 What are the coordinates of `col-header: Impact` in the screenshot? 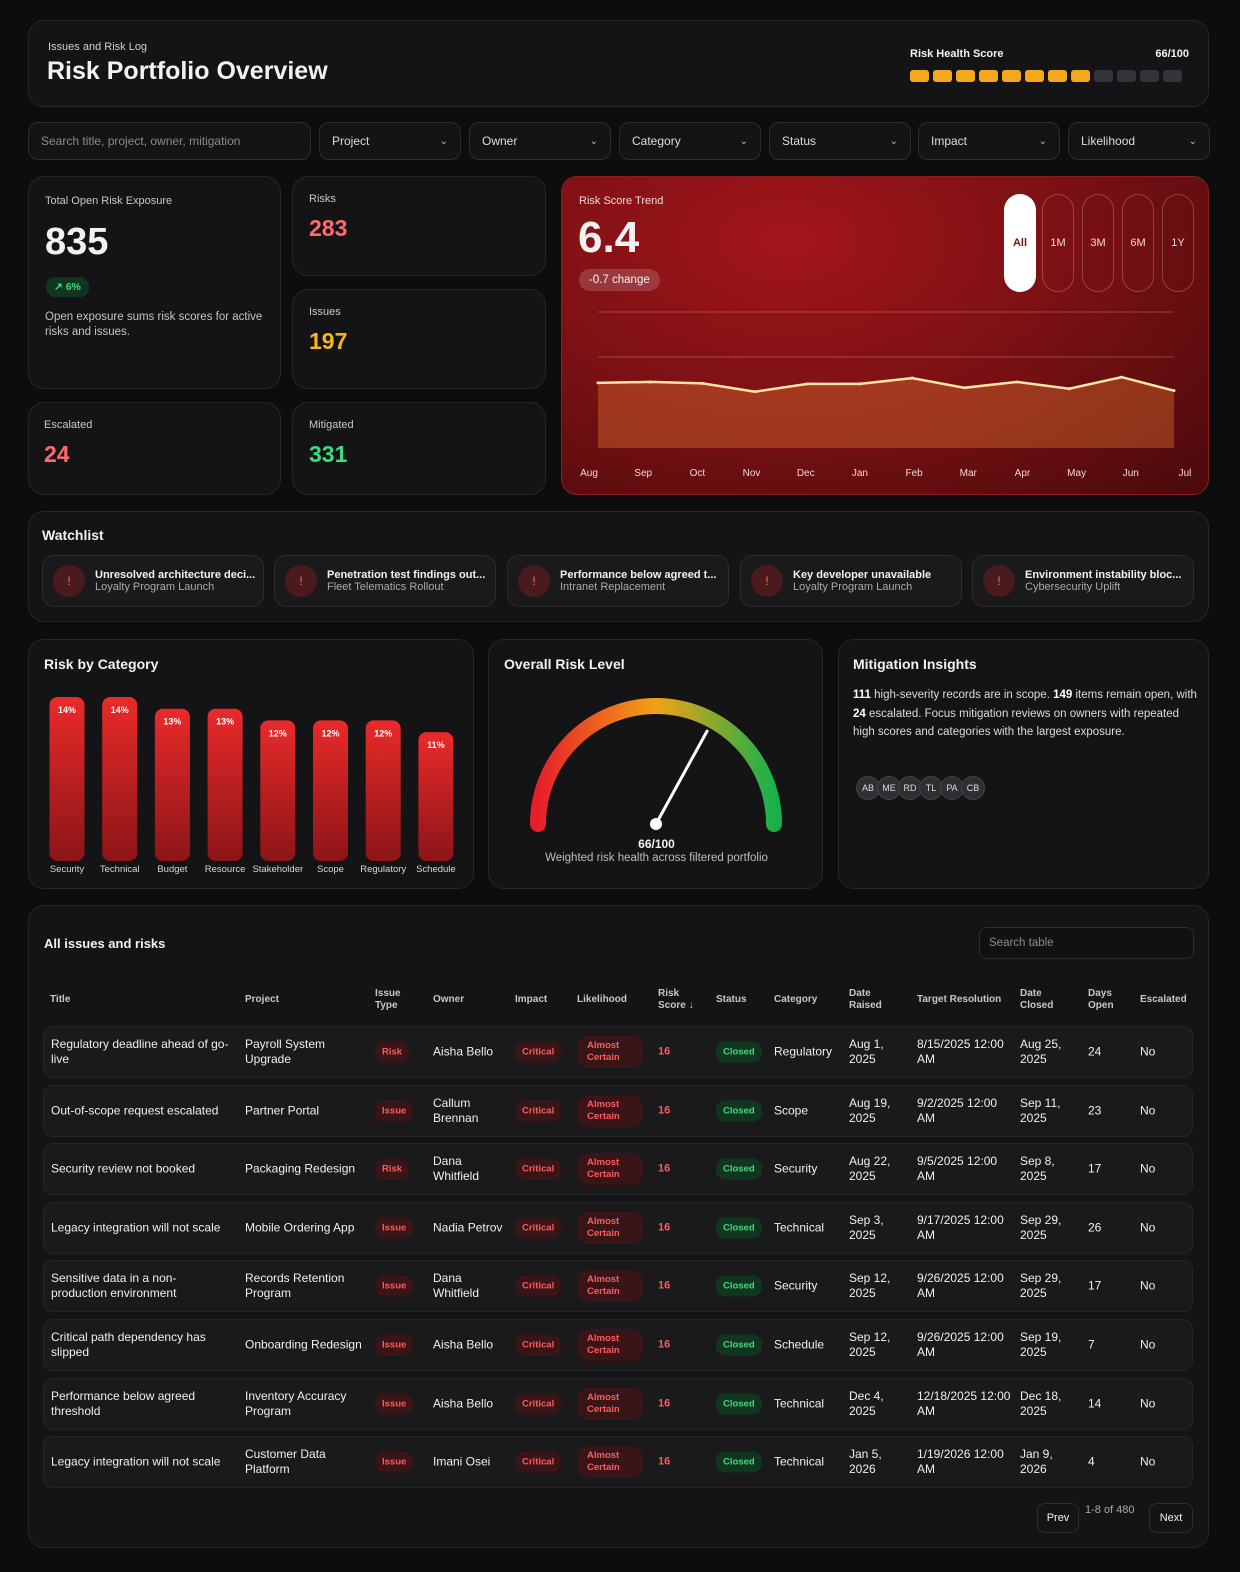 It's located at (531, 999).